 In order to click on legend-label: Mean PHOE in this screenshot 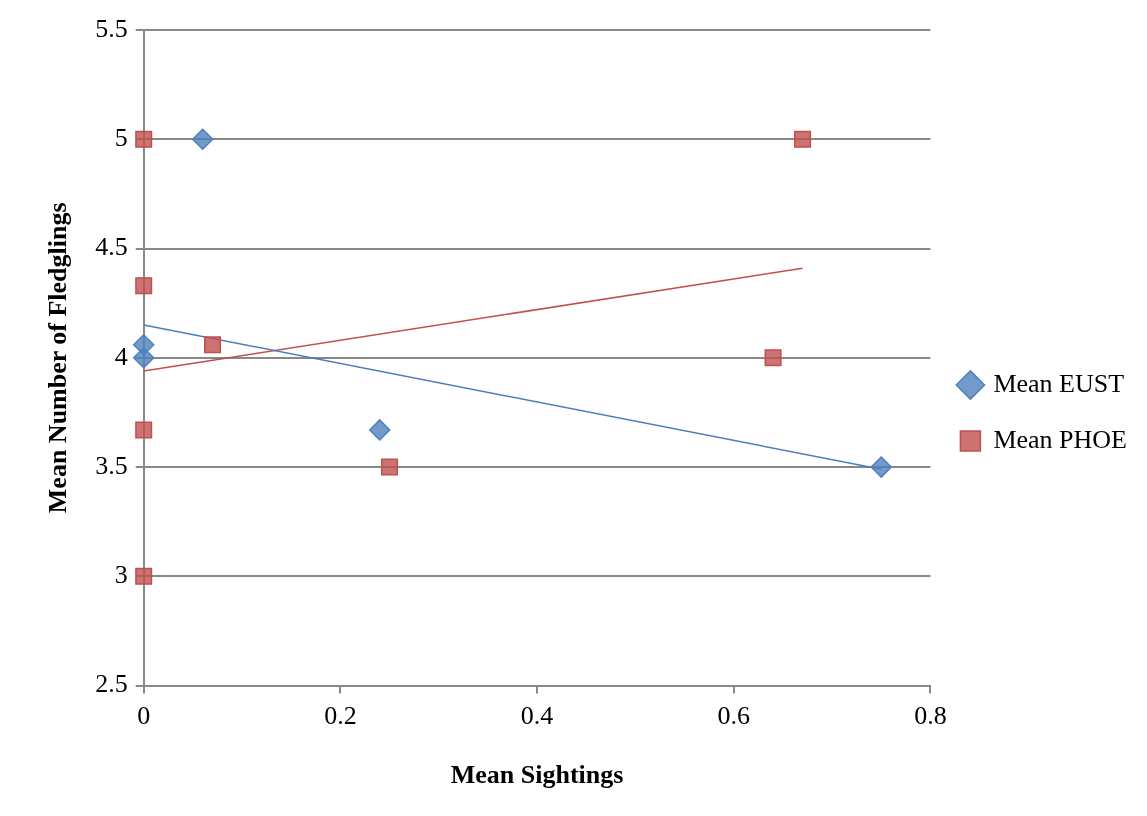, I will do `click(1060, 439)`.